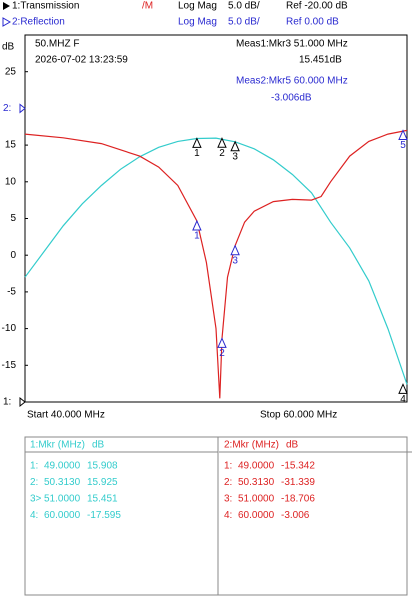 This screenshot has height=605, width=413. Describe the element at coordinates (13, 218) in the screenshot. I see `y-tick-label: 5` at that location.